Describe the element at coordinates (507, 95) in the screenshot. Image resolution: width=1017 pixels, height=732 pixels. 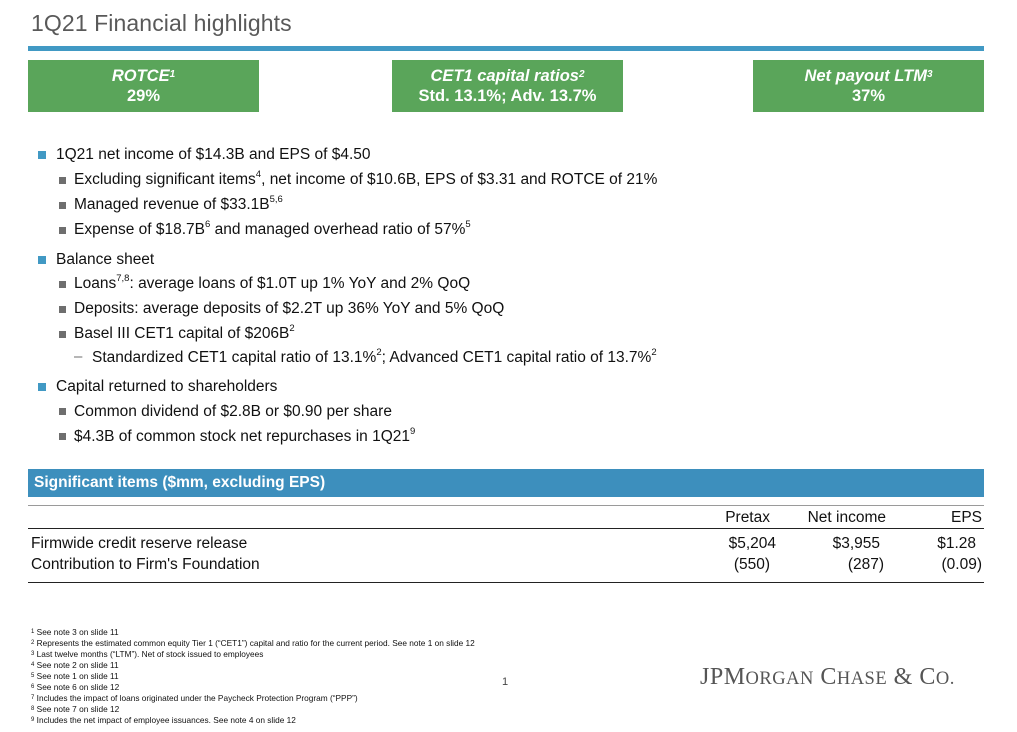
I see `kpi-value: Std. 13.1%; Adv. 13.7%` at that location.